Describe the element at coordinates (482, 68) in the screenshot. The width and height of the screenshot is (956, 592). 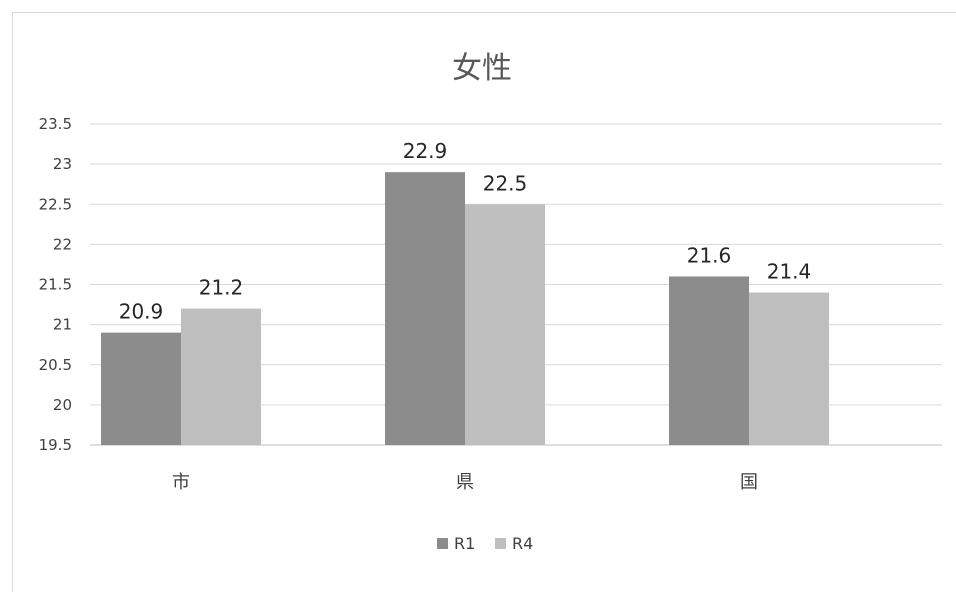
I see `chart-title: 女性` at that location.